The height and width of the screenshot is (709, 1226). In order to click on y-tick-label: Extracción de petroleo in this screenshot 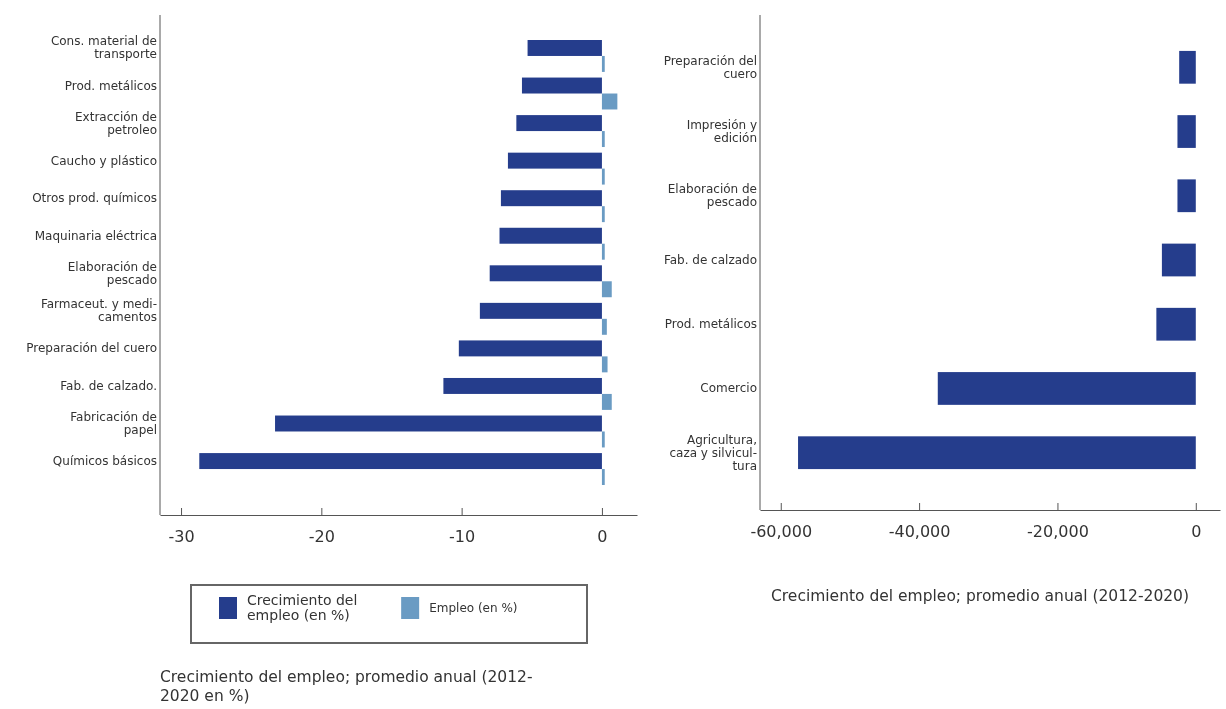, I will do `click(116, 123)`.